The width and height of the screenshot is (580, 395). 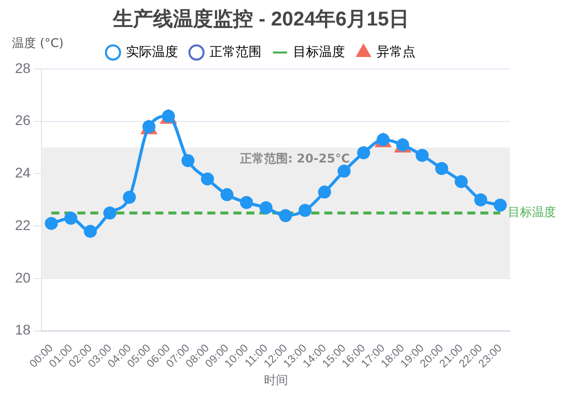 I want to click on y-tick-label: 24, so click(x=22, y=172).